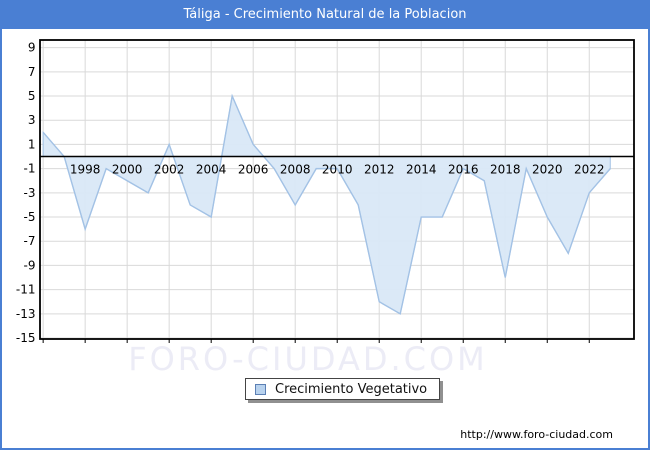  What do you see at coordinates (421, 170) in the screenshot?
I see `x-tick-label: 2014` at bounding box center [421, 170].